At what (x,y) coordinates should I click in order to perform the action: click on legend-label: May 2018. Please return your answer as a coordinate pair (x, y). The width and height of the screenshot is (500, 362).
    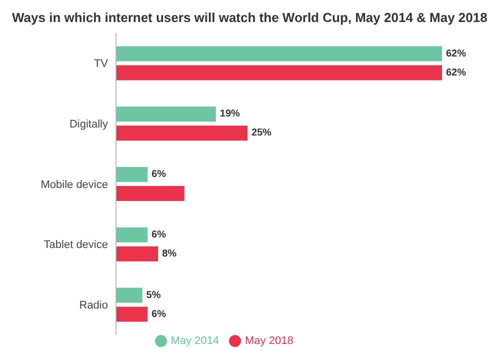
    Looking at the image, I should click on (269, 340).